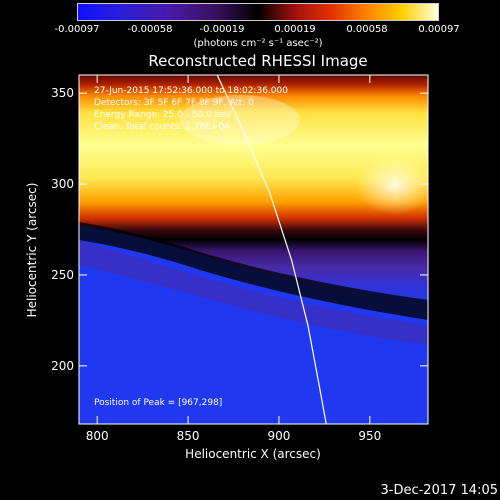 This screenshot has height=500, width=500. Describe the element at coordinates (77, 29) in the screenshot. I see `colorbar-tick-label: -0.00097` at that location.